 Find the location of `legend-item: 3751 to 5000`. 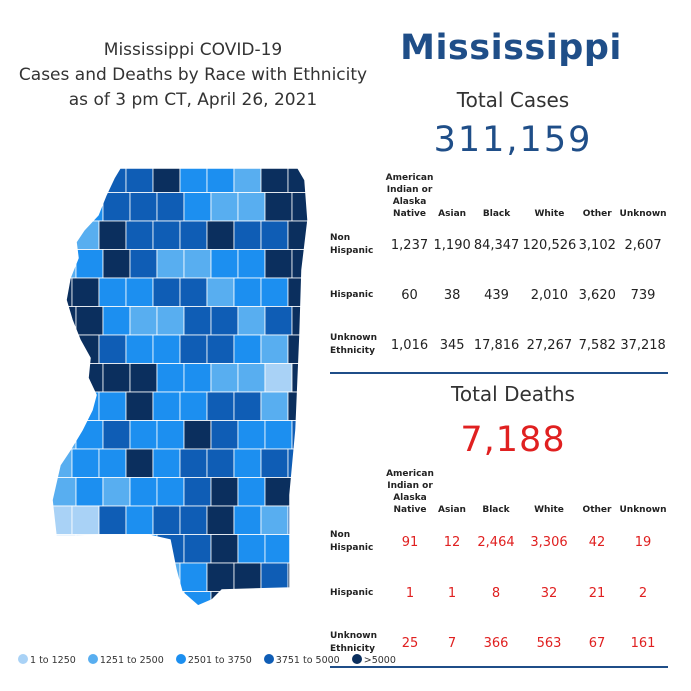

legend-item: 3751 to 5000 is located at coordinates (301, 660).